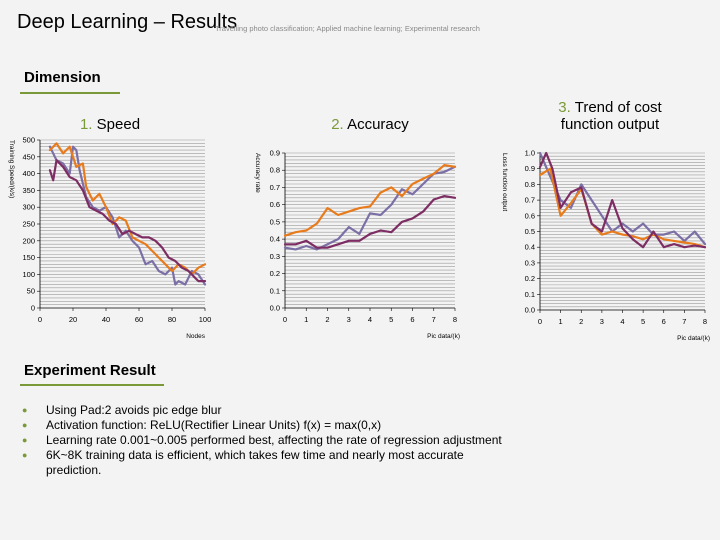  I want to click on x-tick-label: 100, so click(205, 319).